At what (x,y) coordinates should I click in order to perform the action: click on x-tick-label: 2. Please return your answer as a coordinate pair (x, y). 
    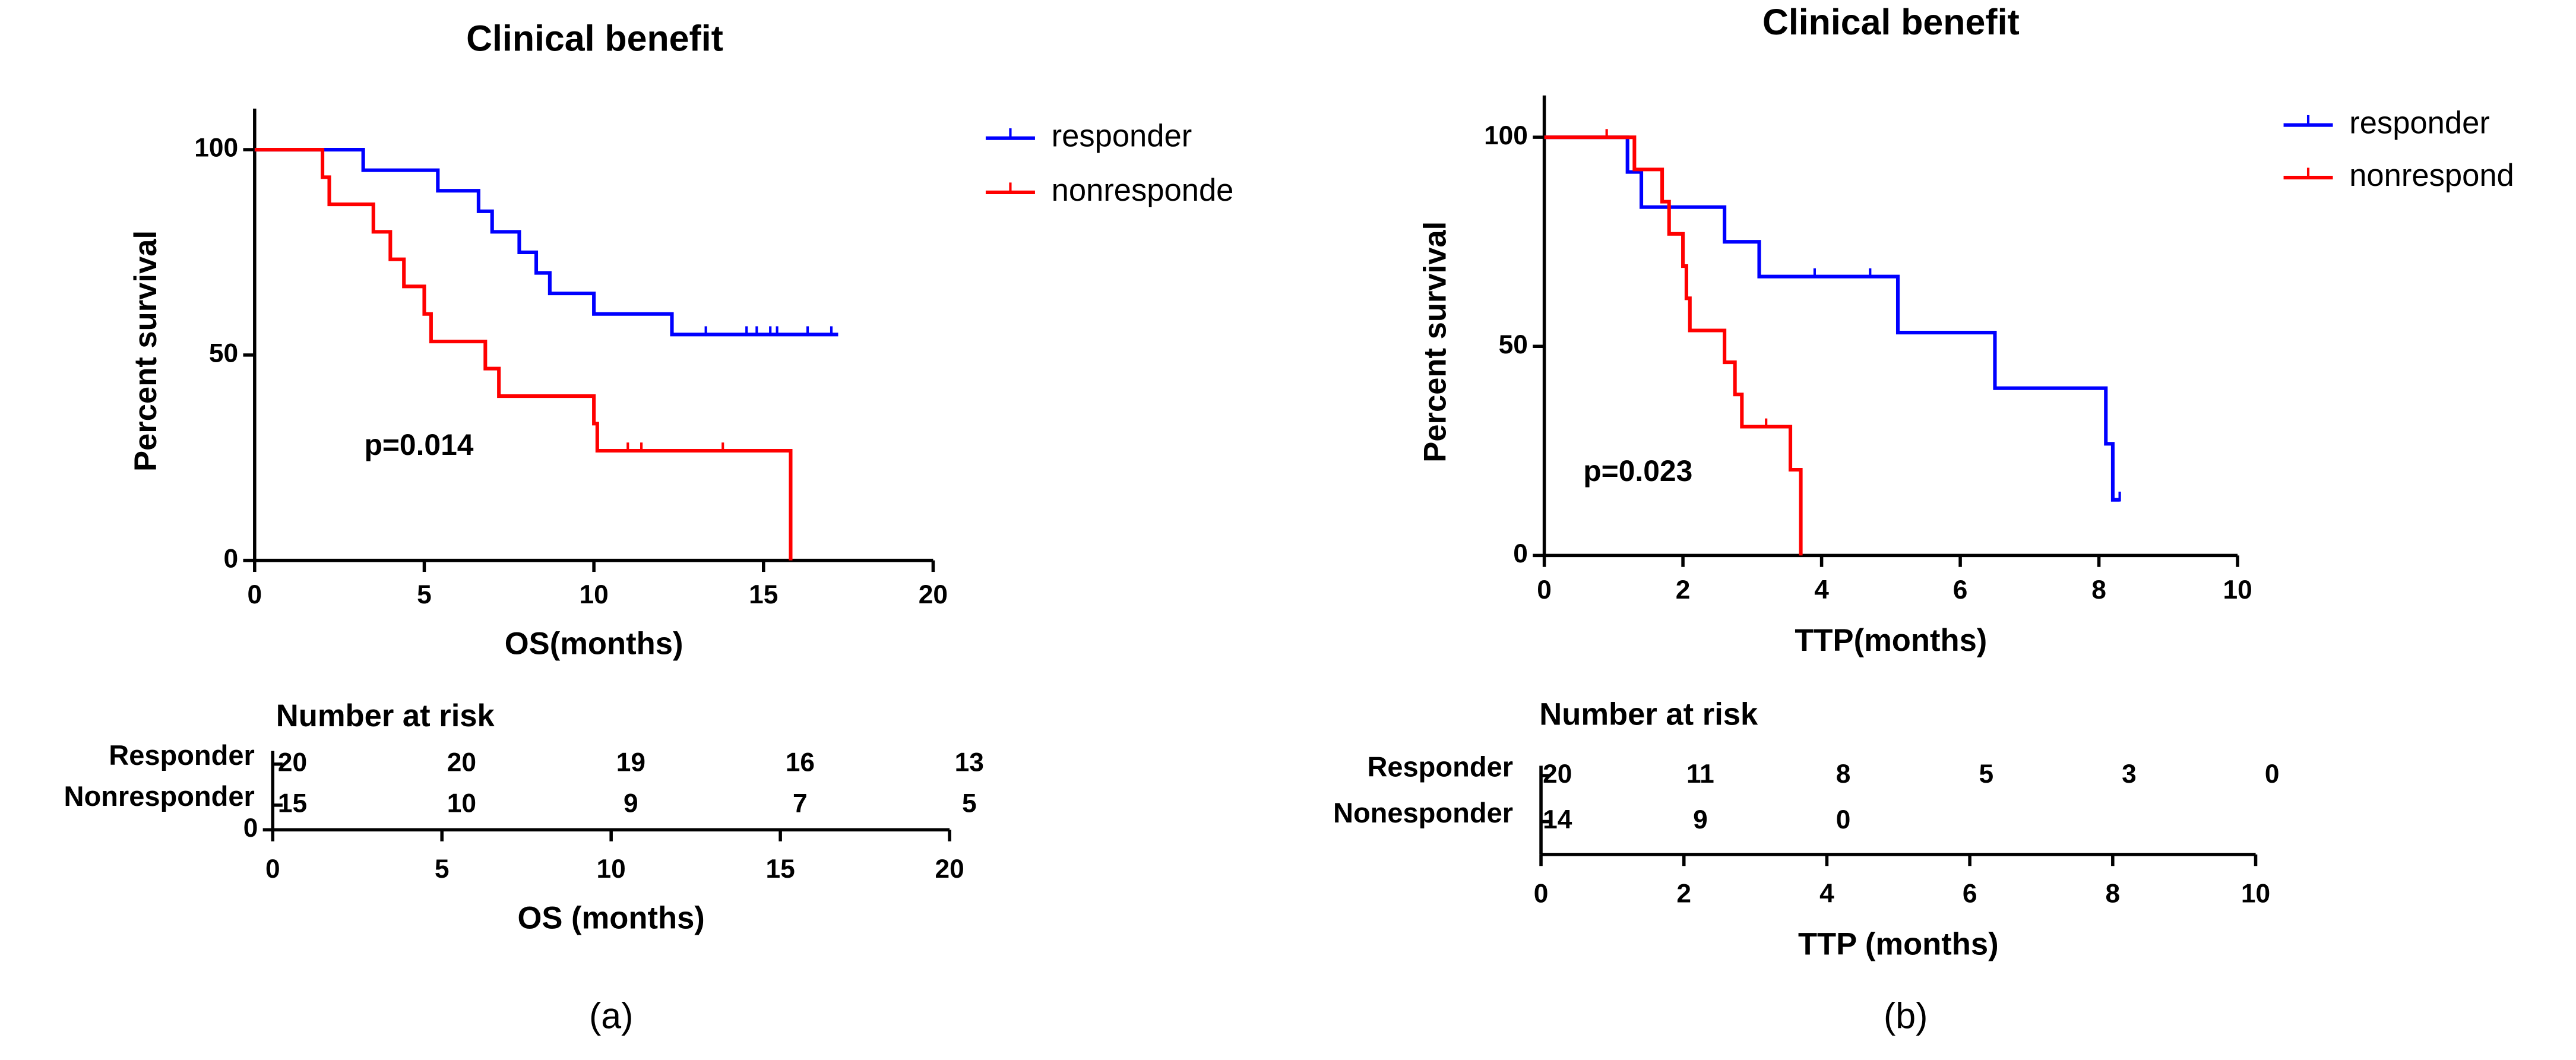
    Looking at the image, I should click on (1683, 590).